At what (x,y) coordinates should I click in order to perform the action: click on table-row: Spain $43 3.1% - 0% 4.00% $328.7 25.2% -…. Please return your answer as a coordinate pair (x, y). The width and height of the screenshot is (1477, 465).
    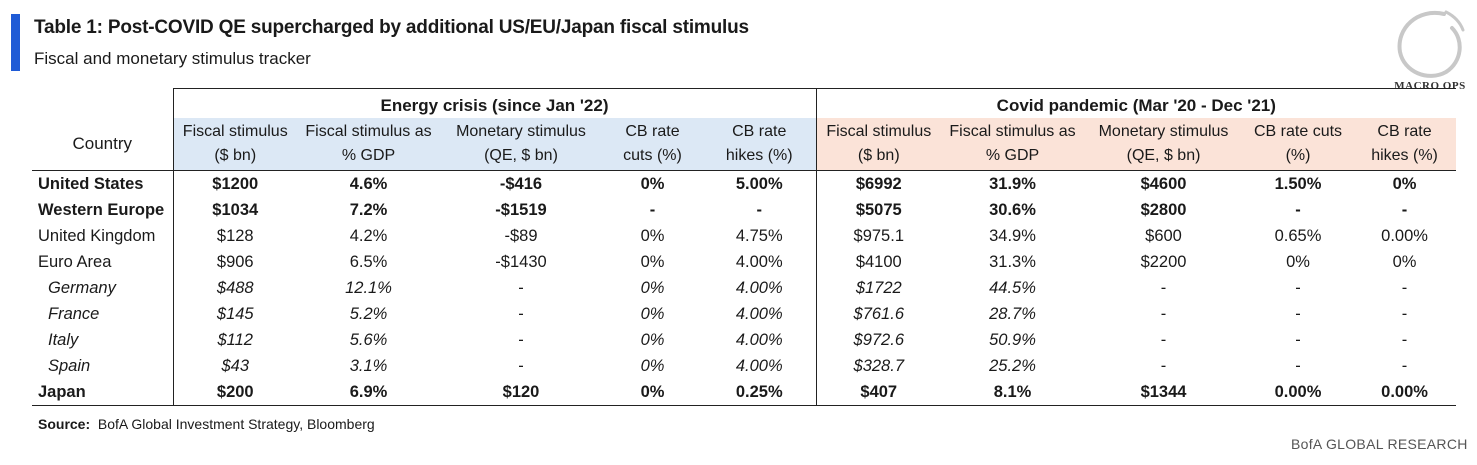
    Looking at the image, I should click on (744, 366).